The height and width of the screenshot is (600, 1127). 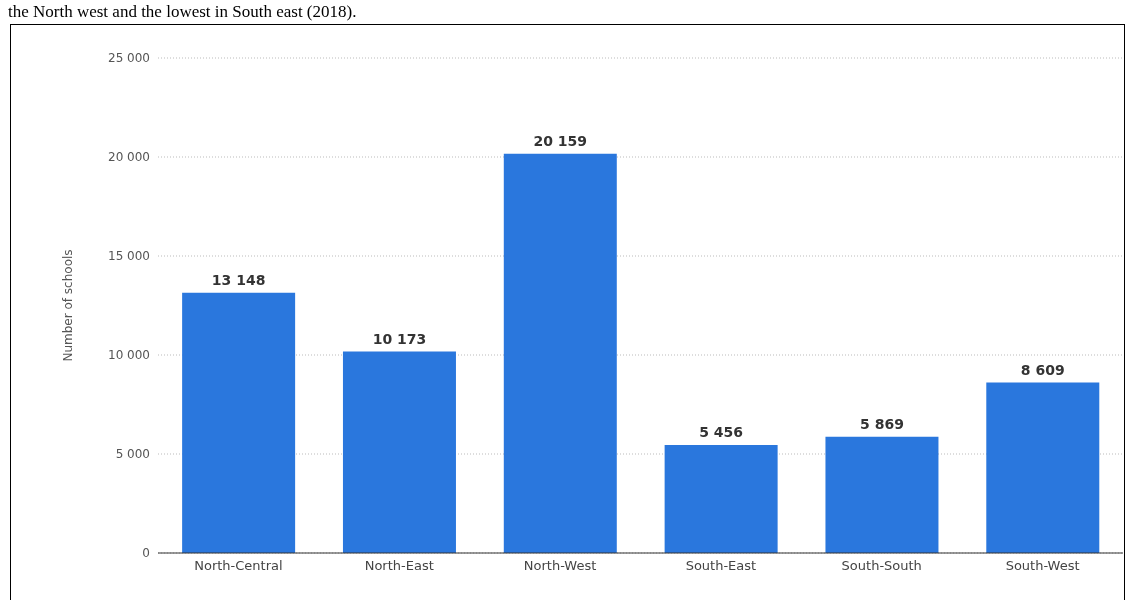 What do you see at coordinates (182, 11) in the screenshot?
I see `text: the North west and the lowest in South east (2018).` at bounding box center [182, 11].